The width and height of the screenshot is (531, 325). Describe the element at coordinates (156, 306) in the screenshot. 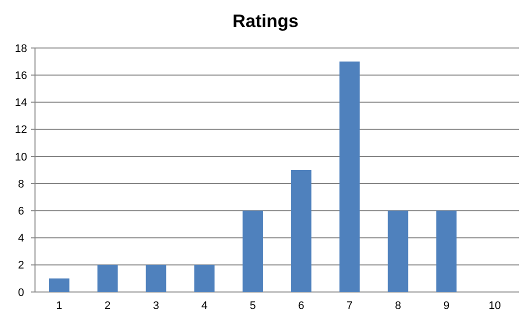

I see `x-tick-label: 3` at that location.